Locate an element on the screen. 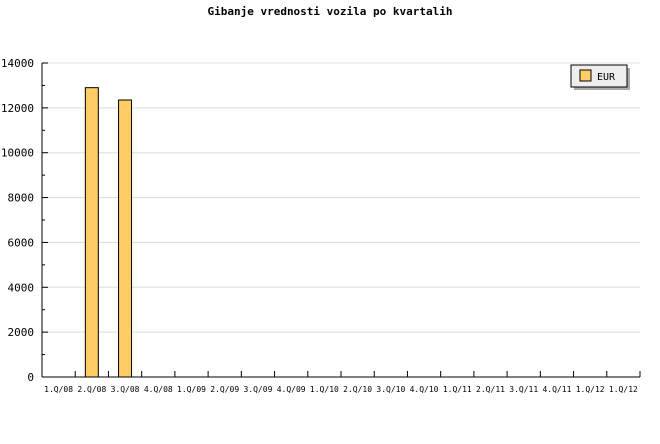  x-tick-label: 4.Q/08 is located at coordinates (158, 389).